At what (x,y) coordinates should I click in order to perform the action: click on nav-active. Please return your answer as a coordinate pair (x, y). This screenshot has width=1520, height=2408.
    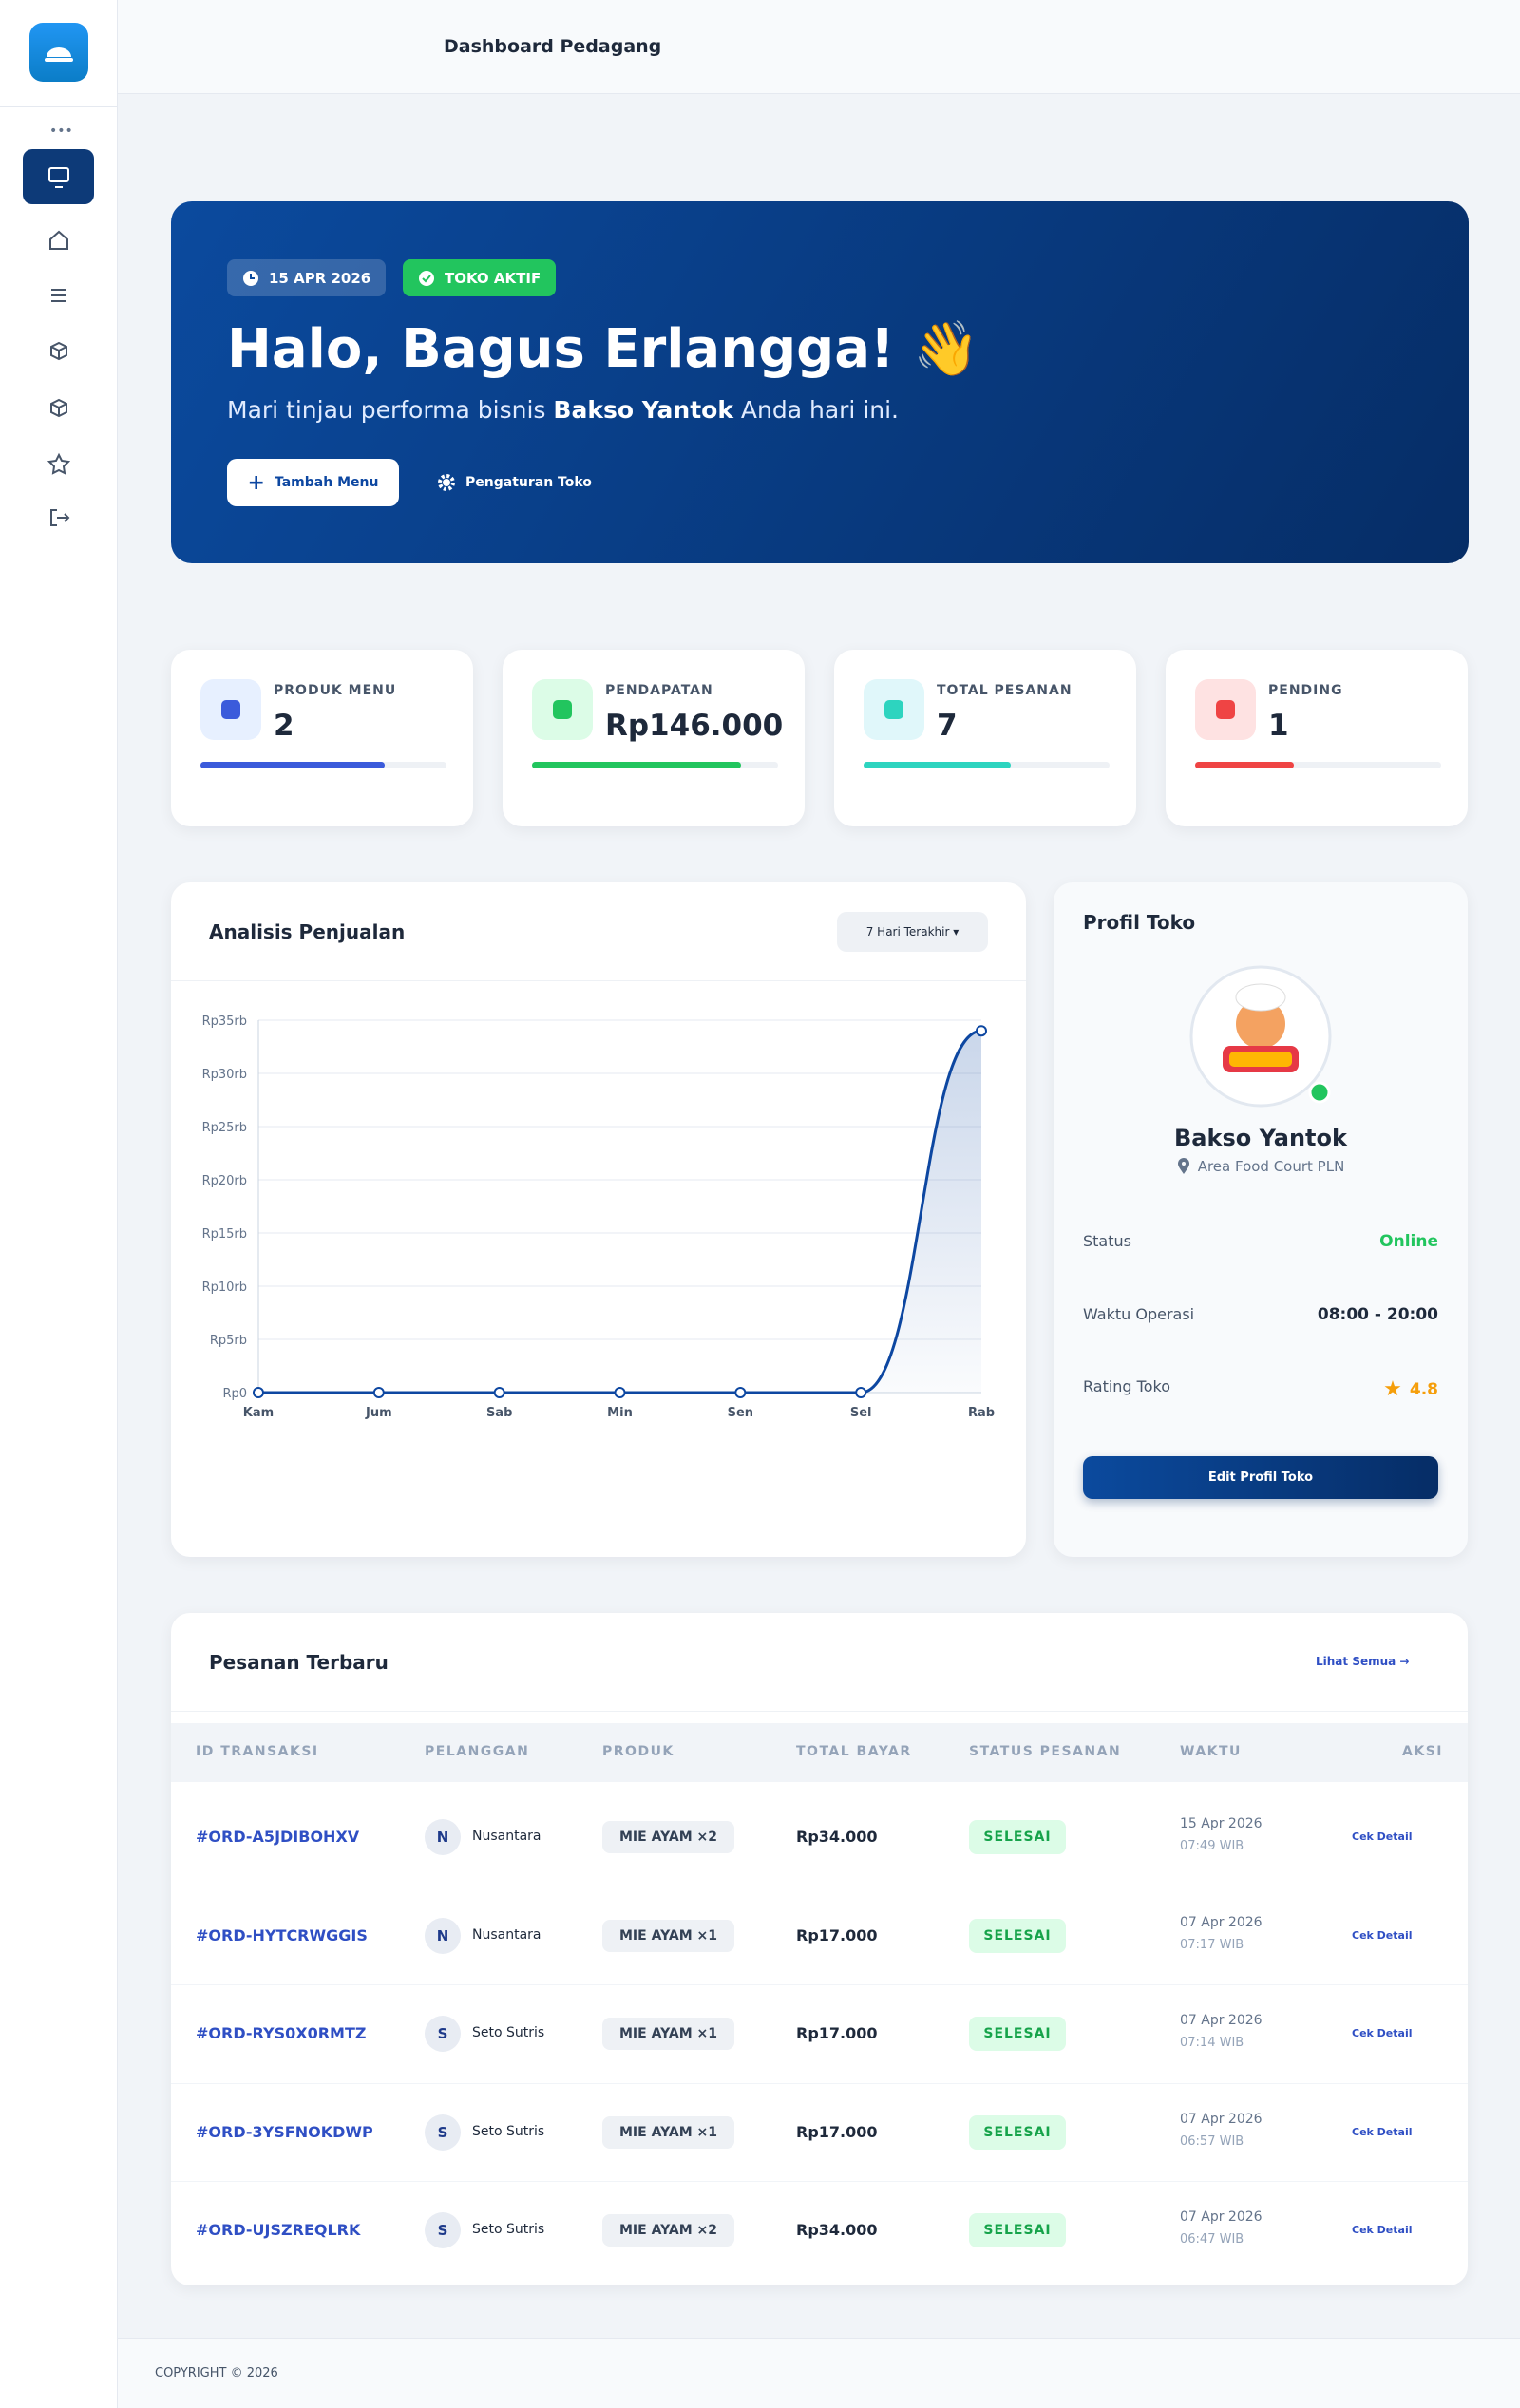
    Looking at the image, I should click on (58, 176).